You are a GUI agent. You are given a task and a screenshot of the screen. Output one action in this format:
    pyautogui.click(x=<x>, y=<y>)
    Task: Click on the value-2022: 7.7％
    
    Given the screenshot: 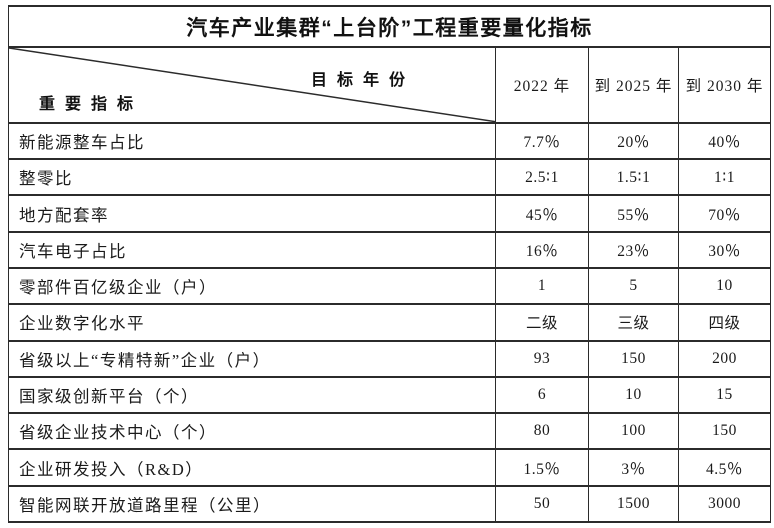 What is the action you would take?
    pyautogui.click(x=542, y=141)
    